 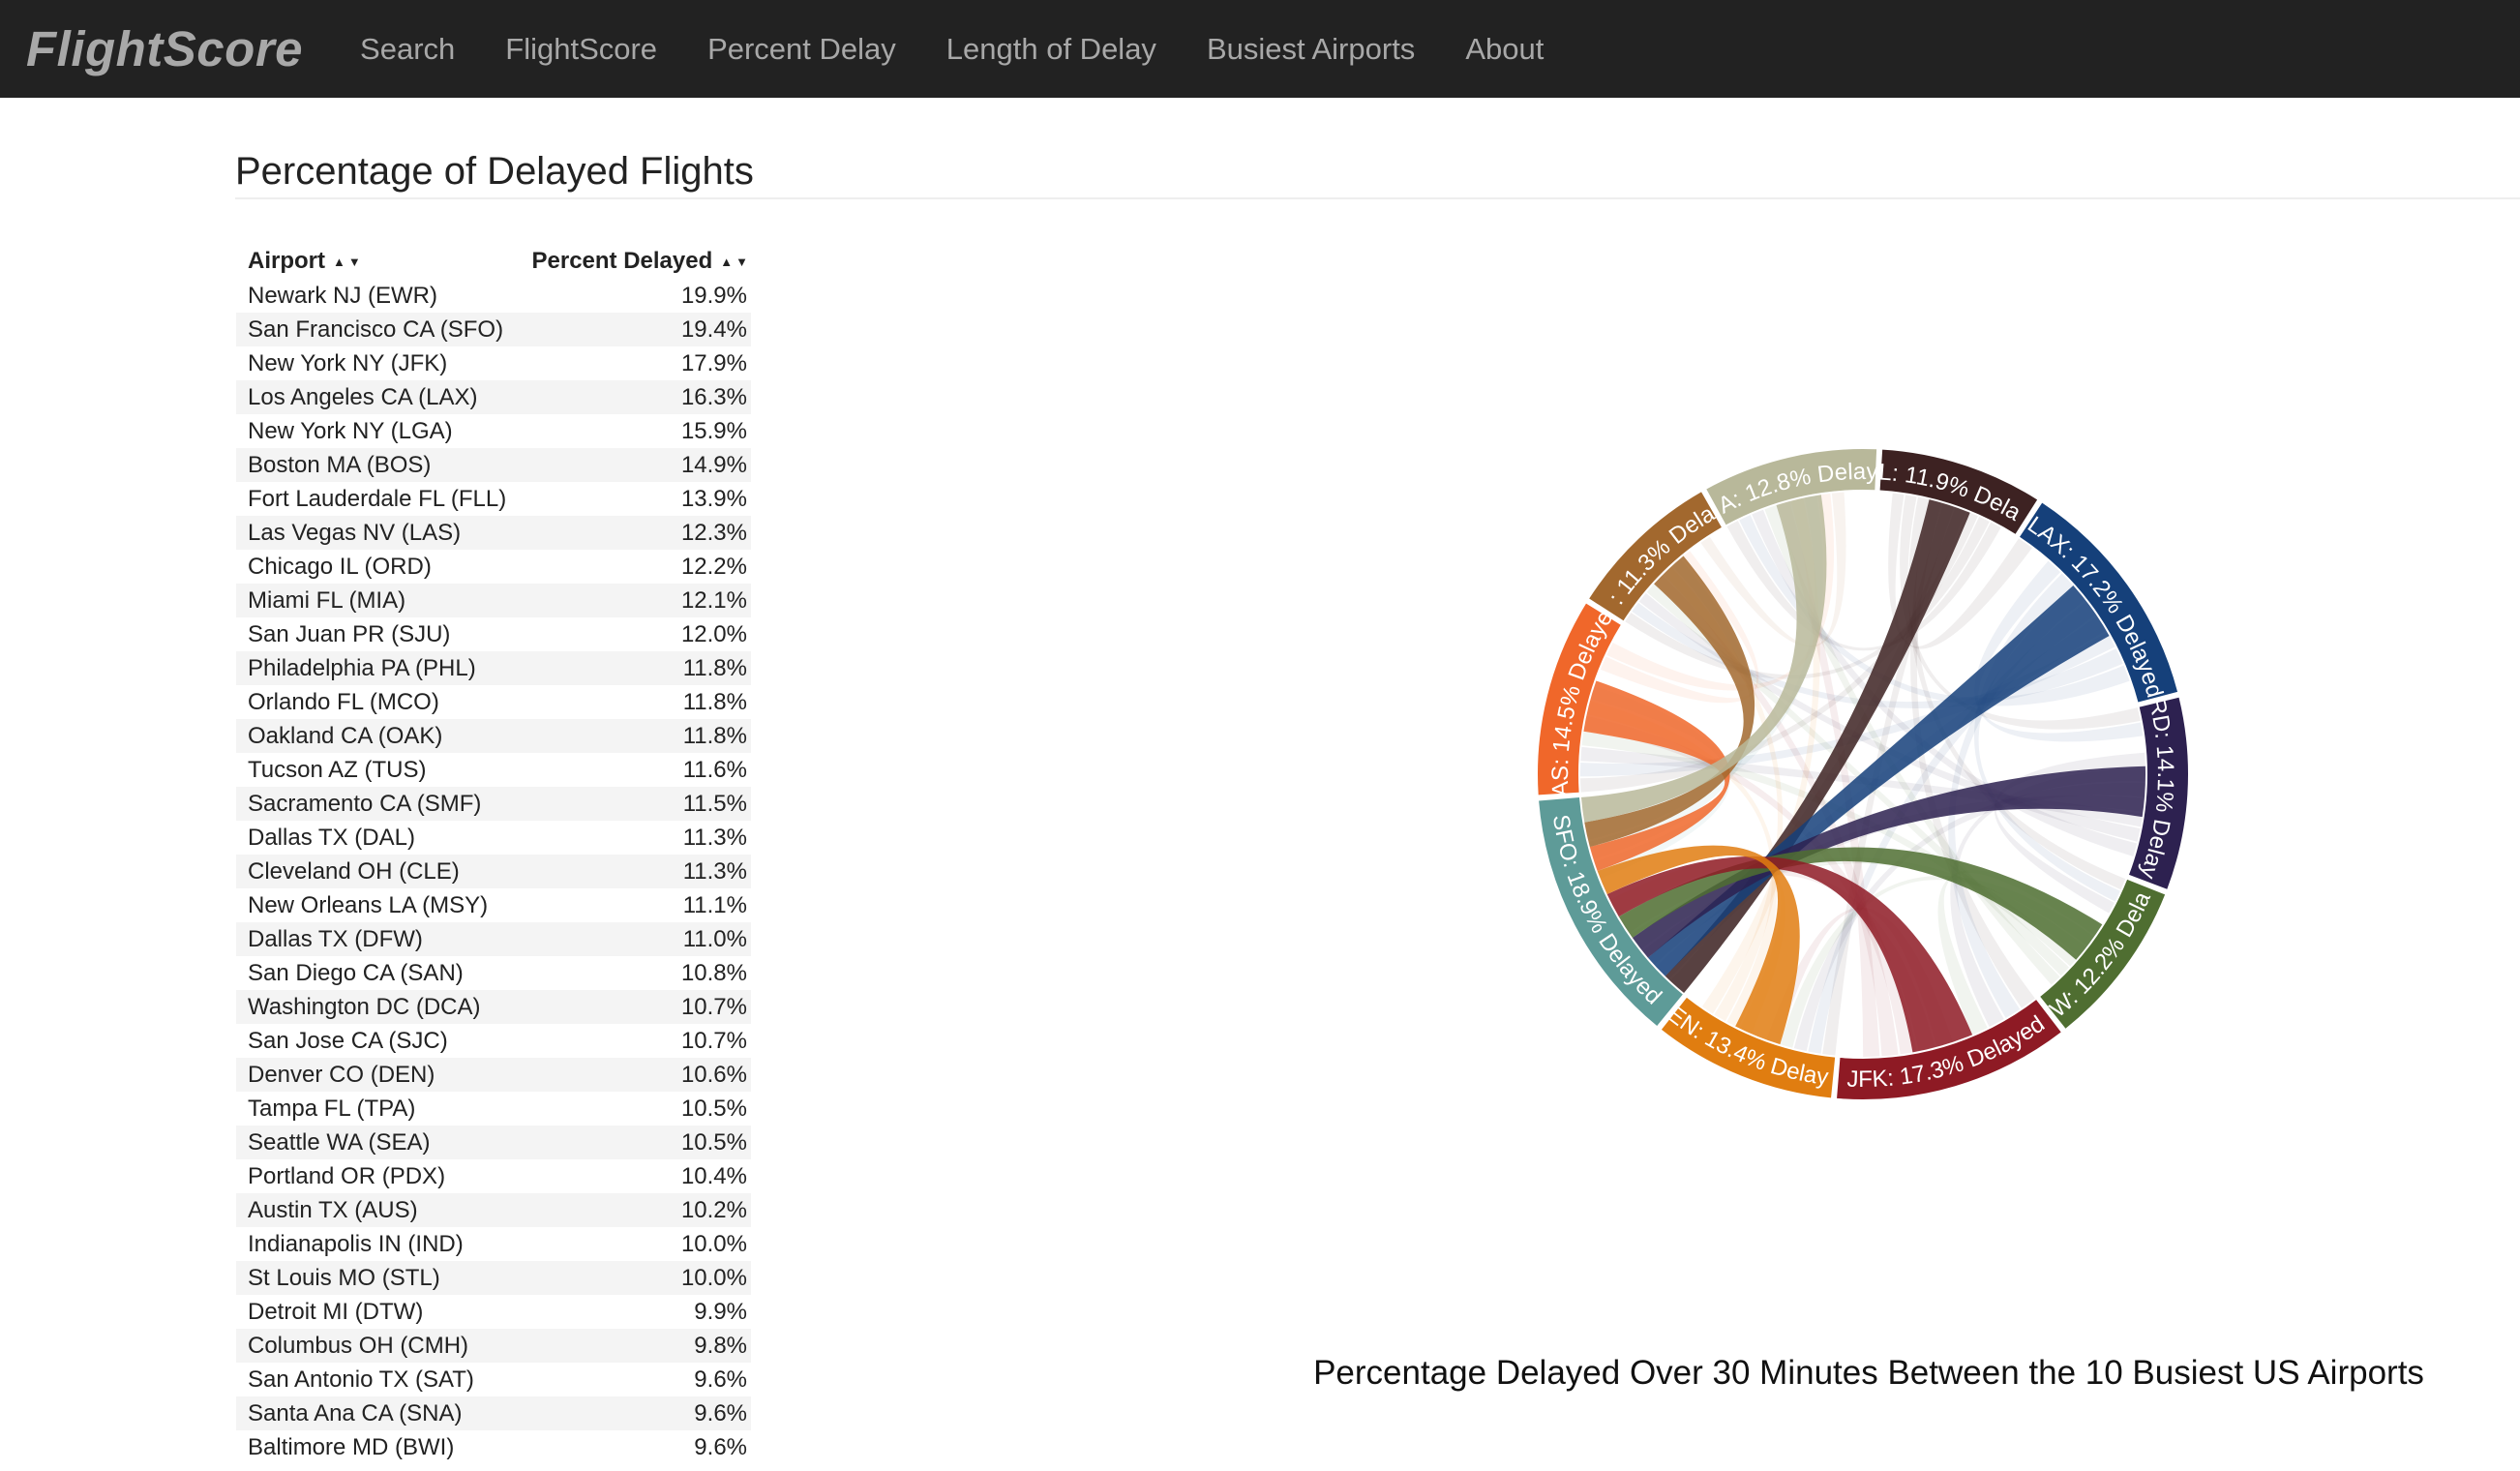 I want to click on table-row: Tucson AZ (TUS) 11.6%, so click(x=494, y=770).